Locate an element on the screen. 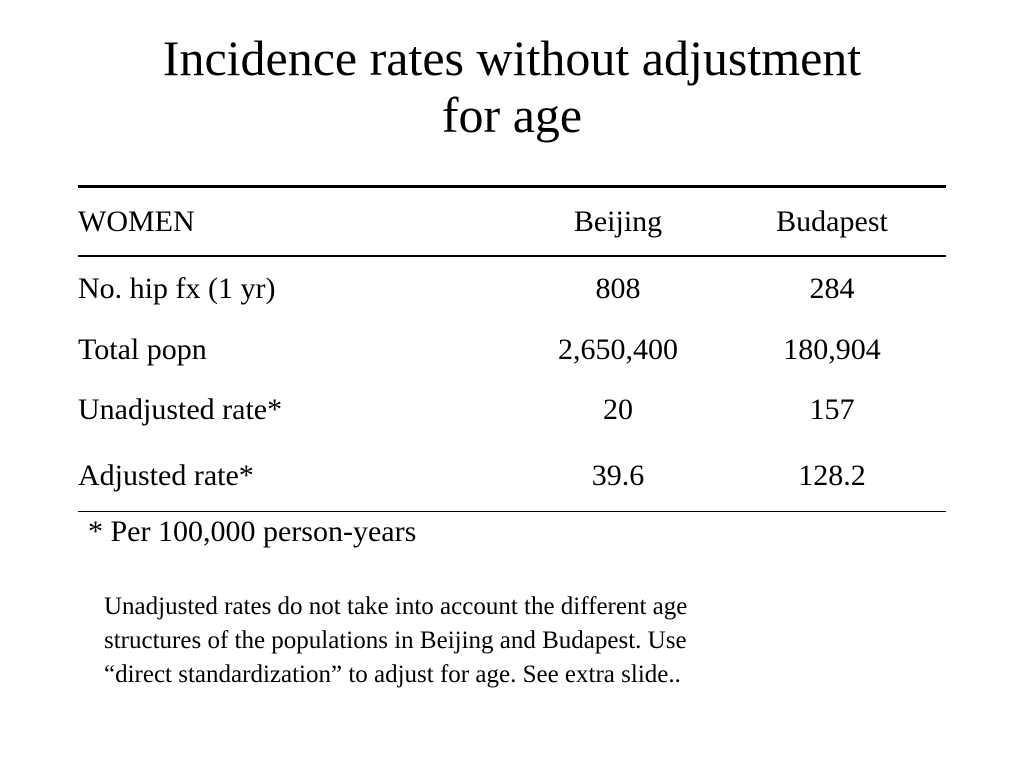  table-row: Total popn 2,650,400 180,904 is located at coordinates (512, 350).